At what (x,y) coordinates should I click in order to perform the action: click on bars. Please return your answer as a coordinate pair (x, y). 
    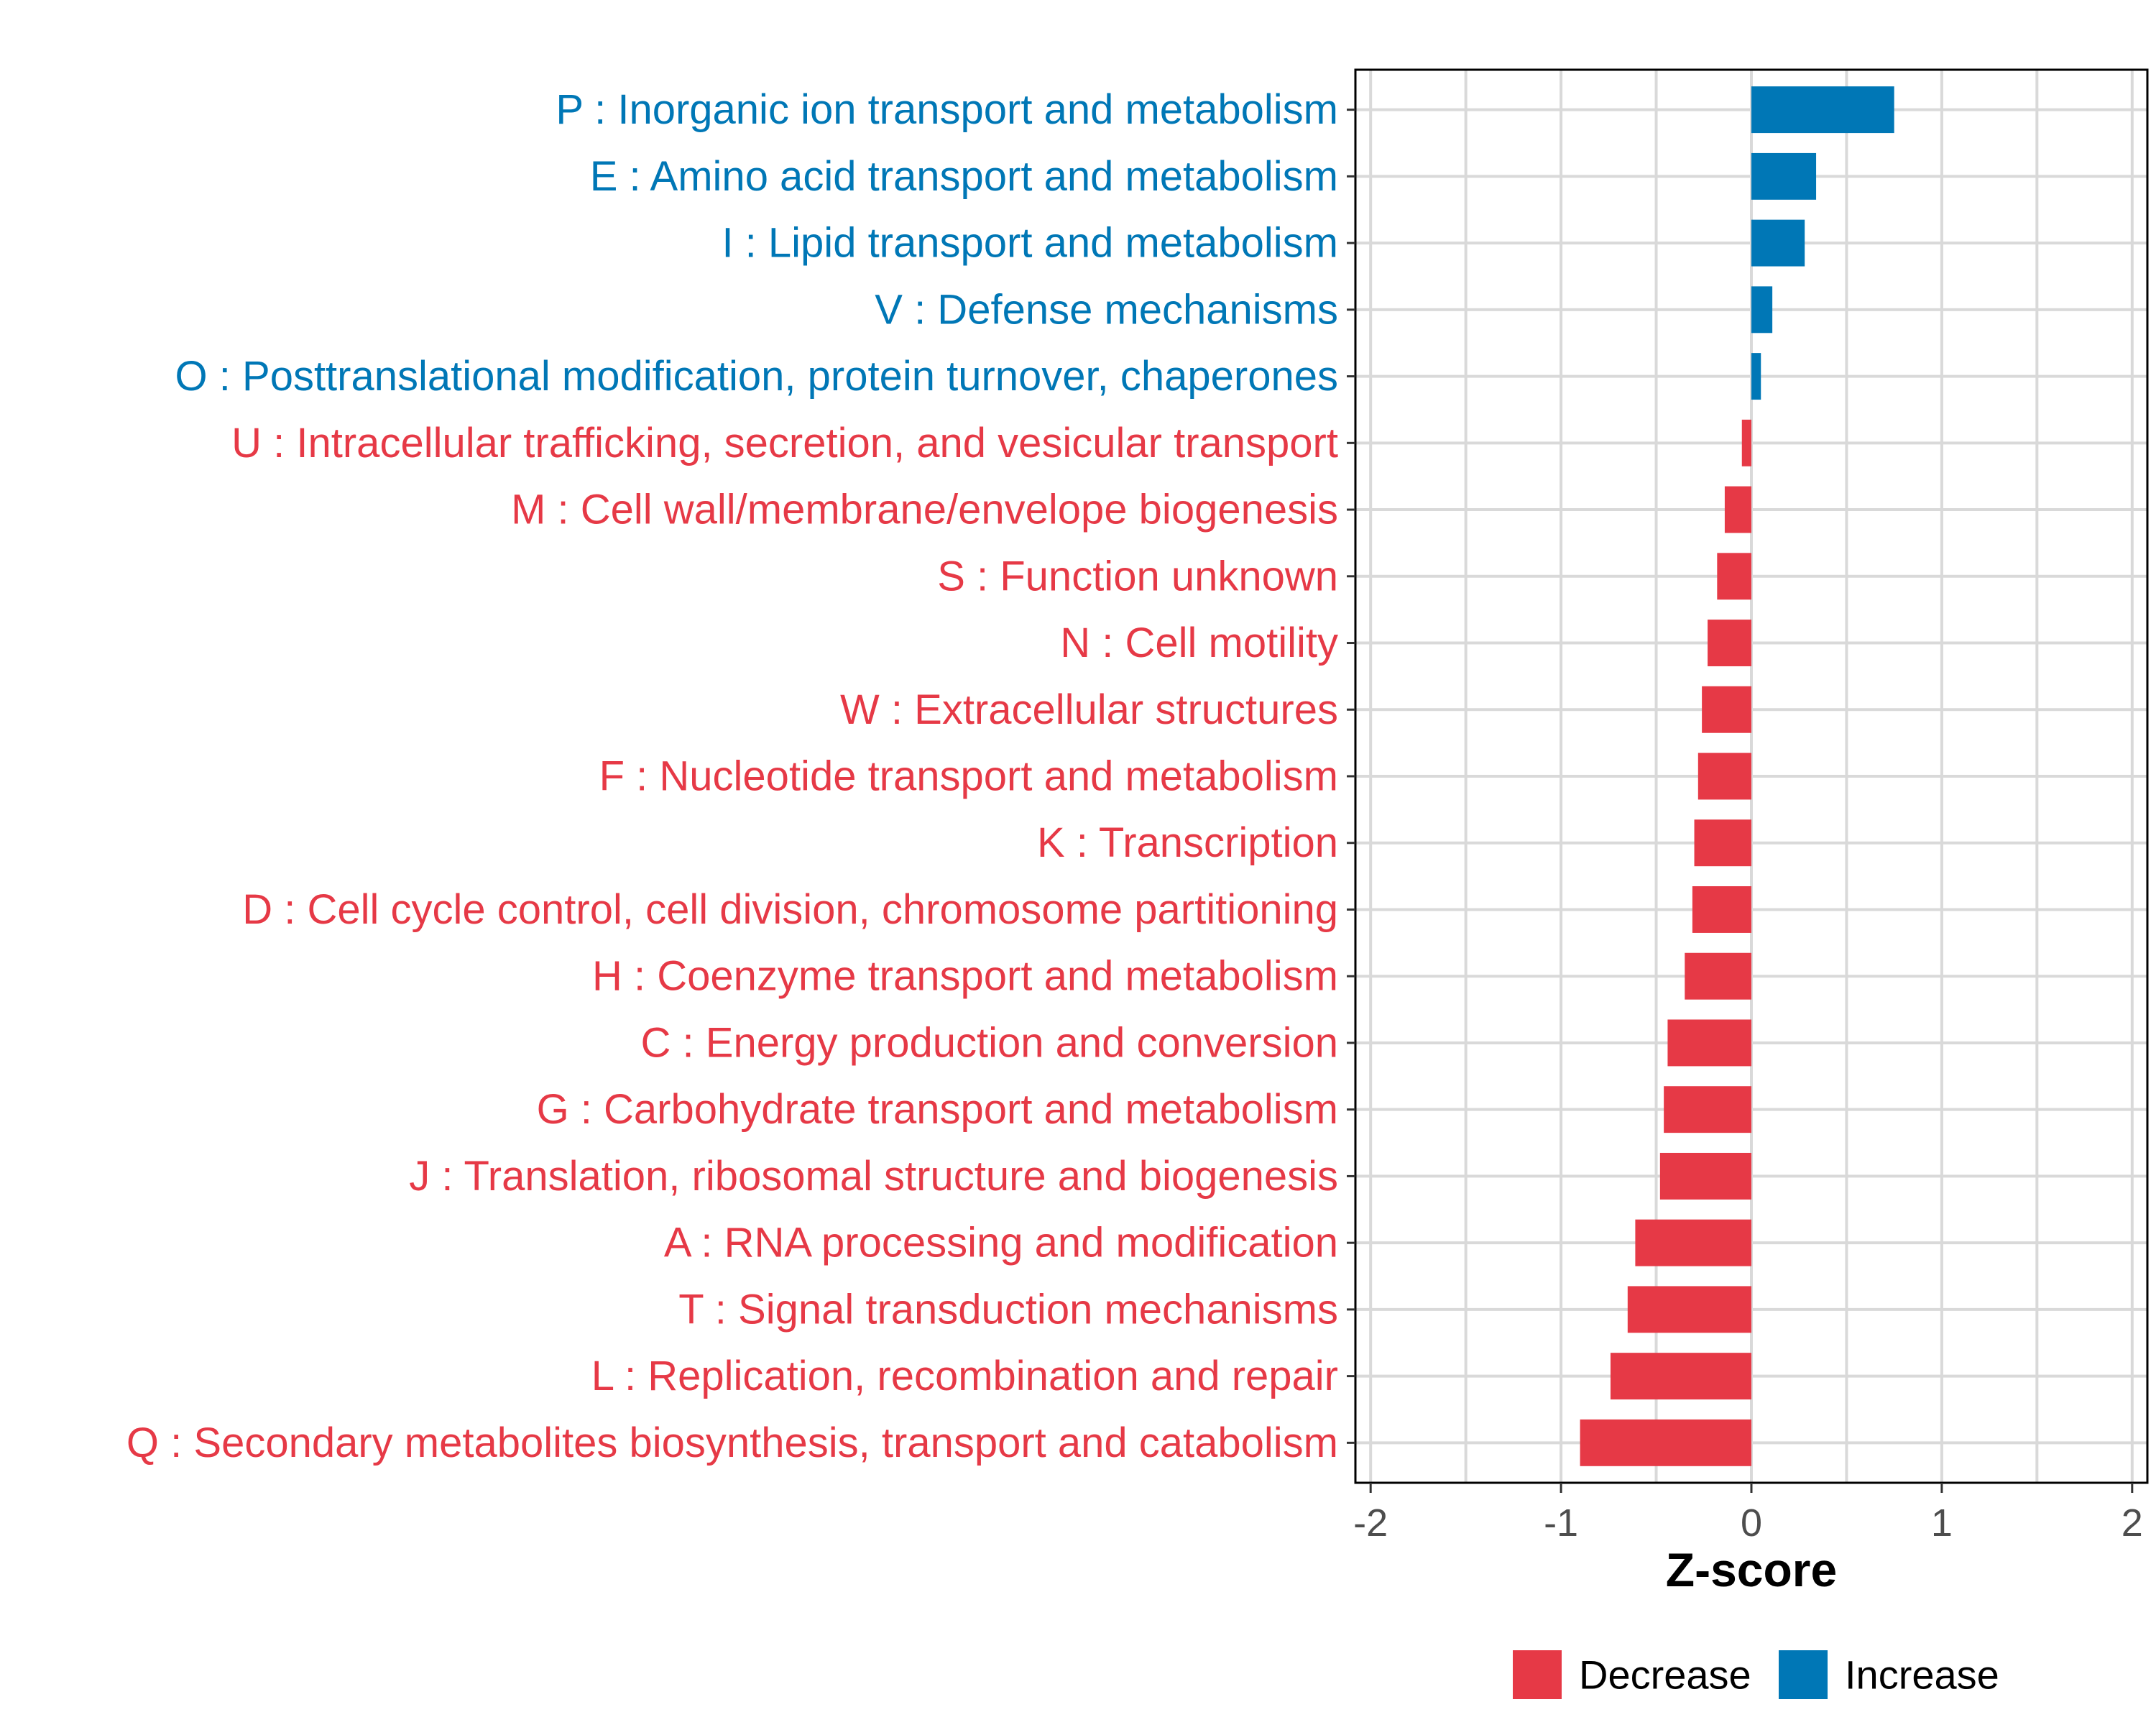
    Looking at the image, I should click on (1737, 776).